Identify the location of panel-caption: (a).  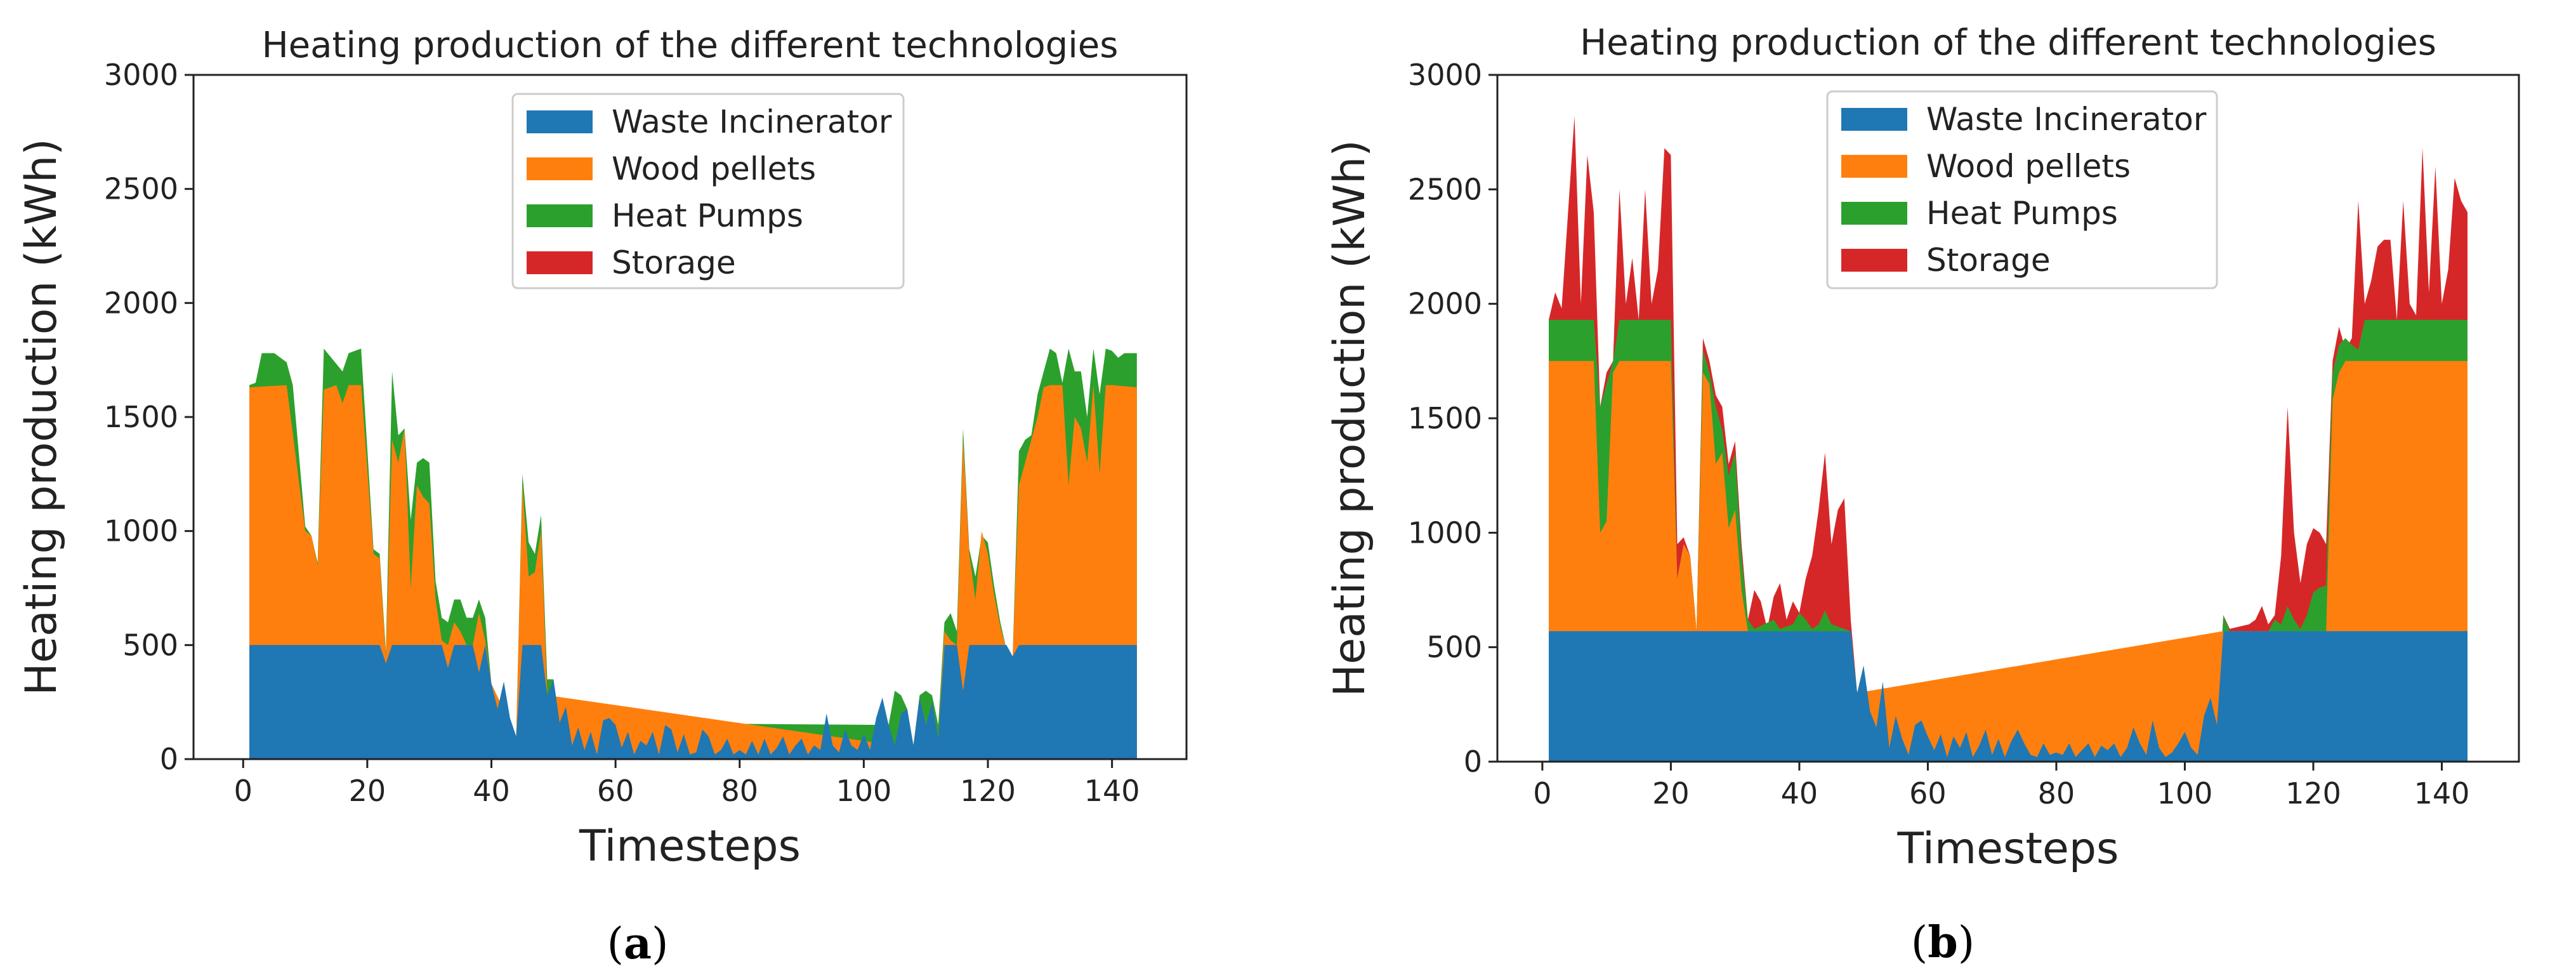
(637, 944).